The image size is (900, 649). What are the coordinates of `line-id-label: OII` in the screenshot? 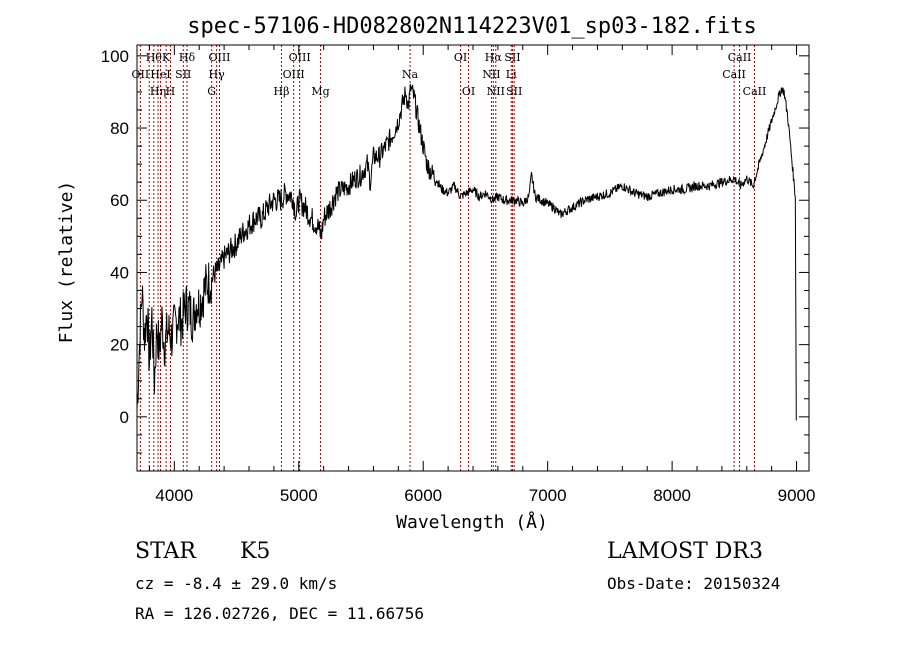 It's located at (141, 74).